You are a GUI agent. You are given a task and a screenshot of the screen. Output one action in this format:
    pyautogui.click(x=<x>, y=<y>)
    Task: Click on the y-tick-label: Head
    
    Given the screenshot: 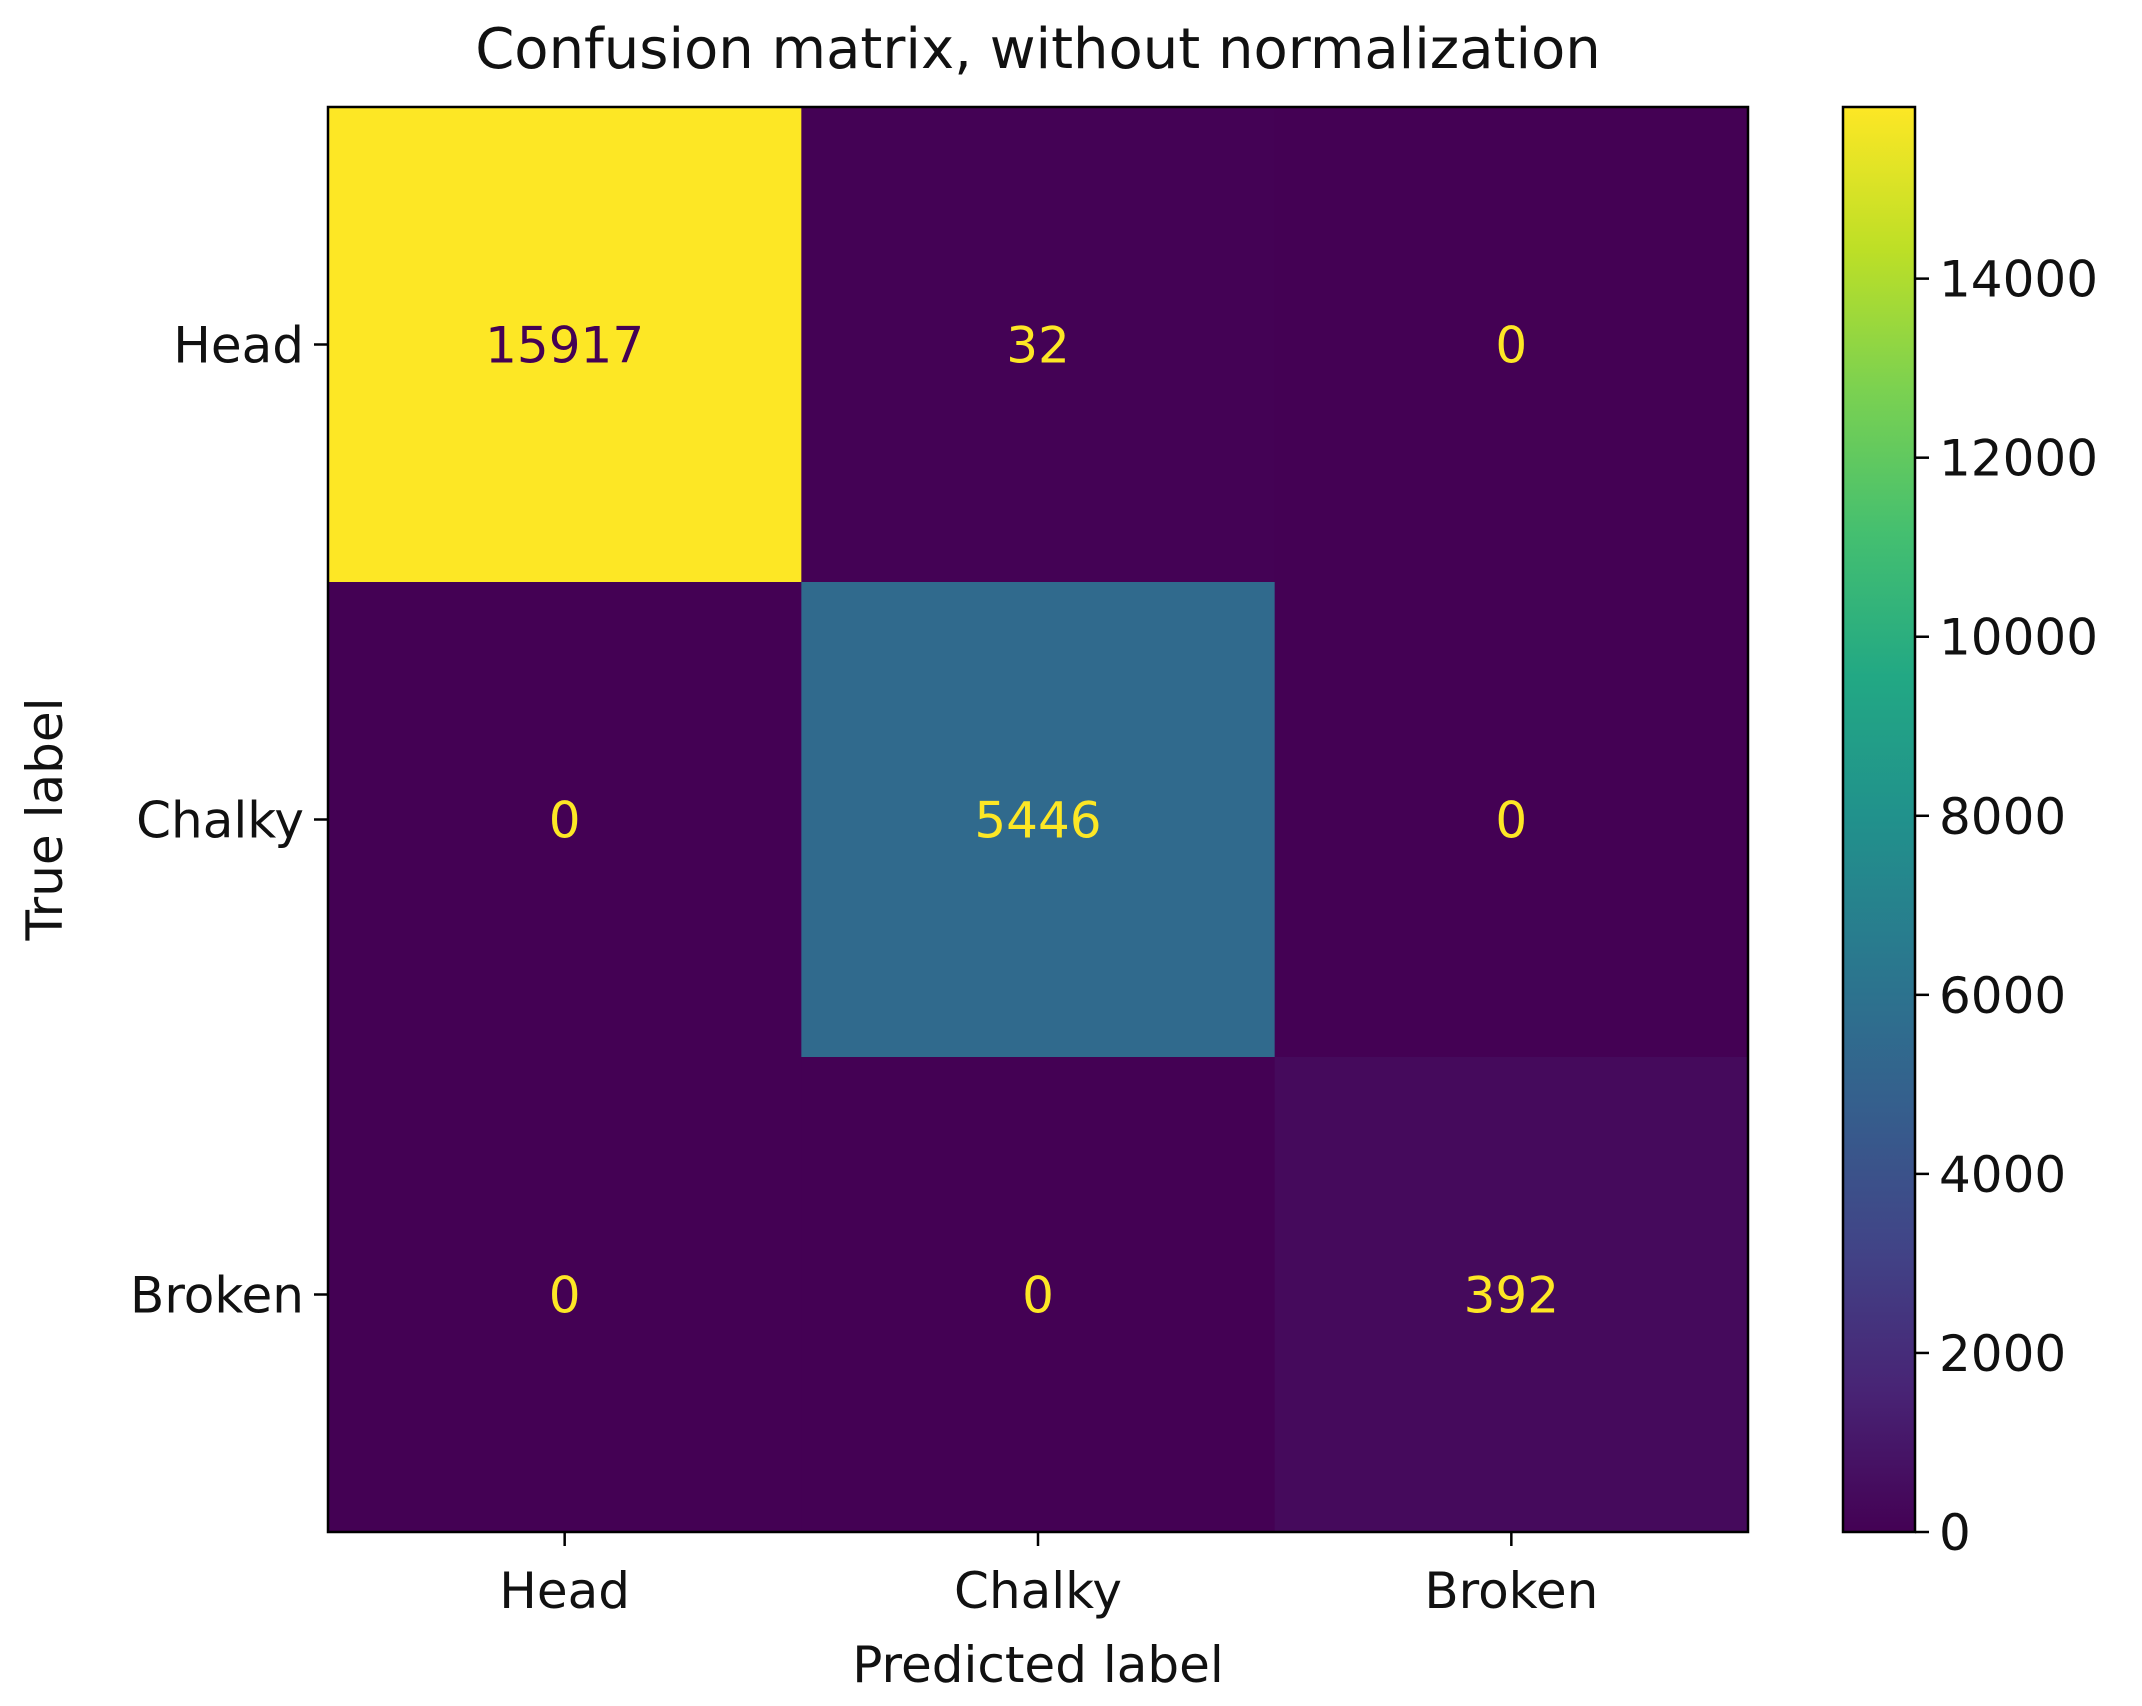 What is the action you would take?
    pyautogui.click(x=238, y=346)
    